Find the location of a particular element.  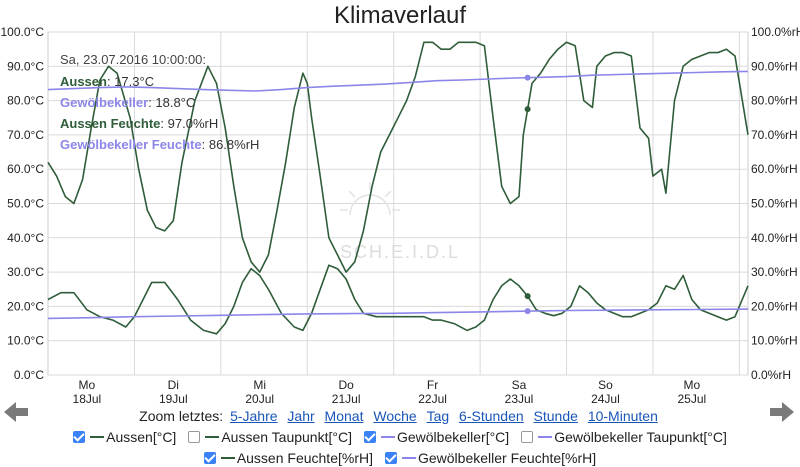

legend-item: Aussen[°C] is located at coordinates (124, 437).